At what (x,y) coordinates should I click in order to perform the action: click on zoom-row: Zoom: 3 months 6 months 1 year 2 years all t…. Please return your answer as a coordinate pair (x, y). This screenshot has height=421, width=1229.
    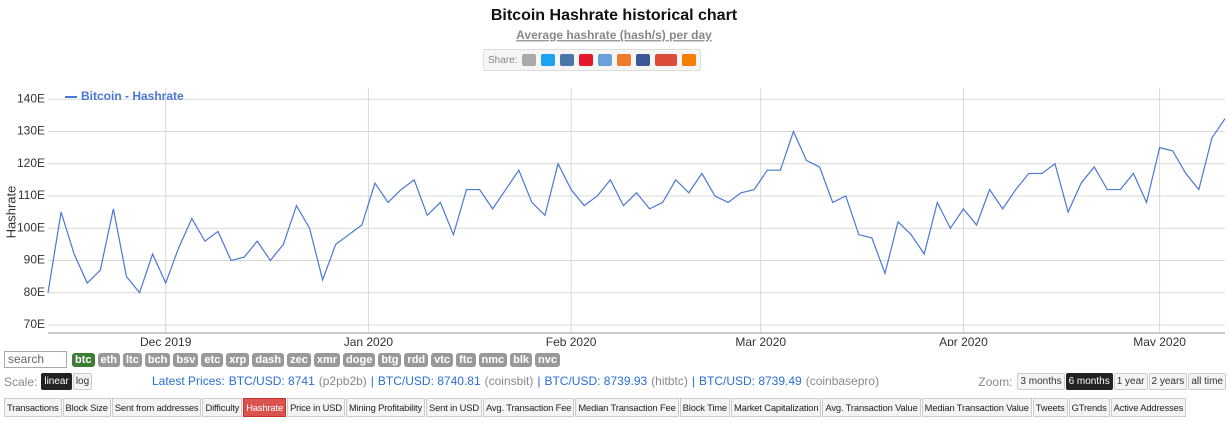
    Looking at the image, I should click on (1102, 381).